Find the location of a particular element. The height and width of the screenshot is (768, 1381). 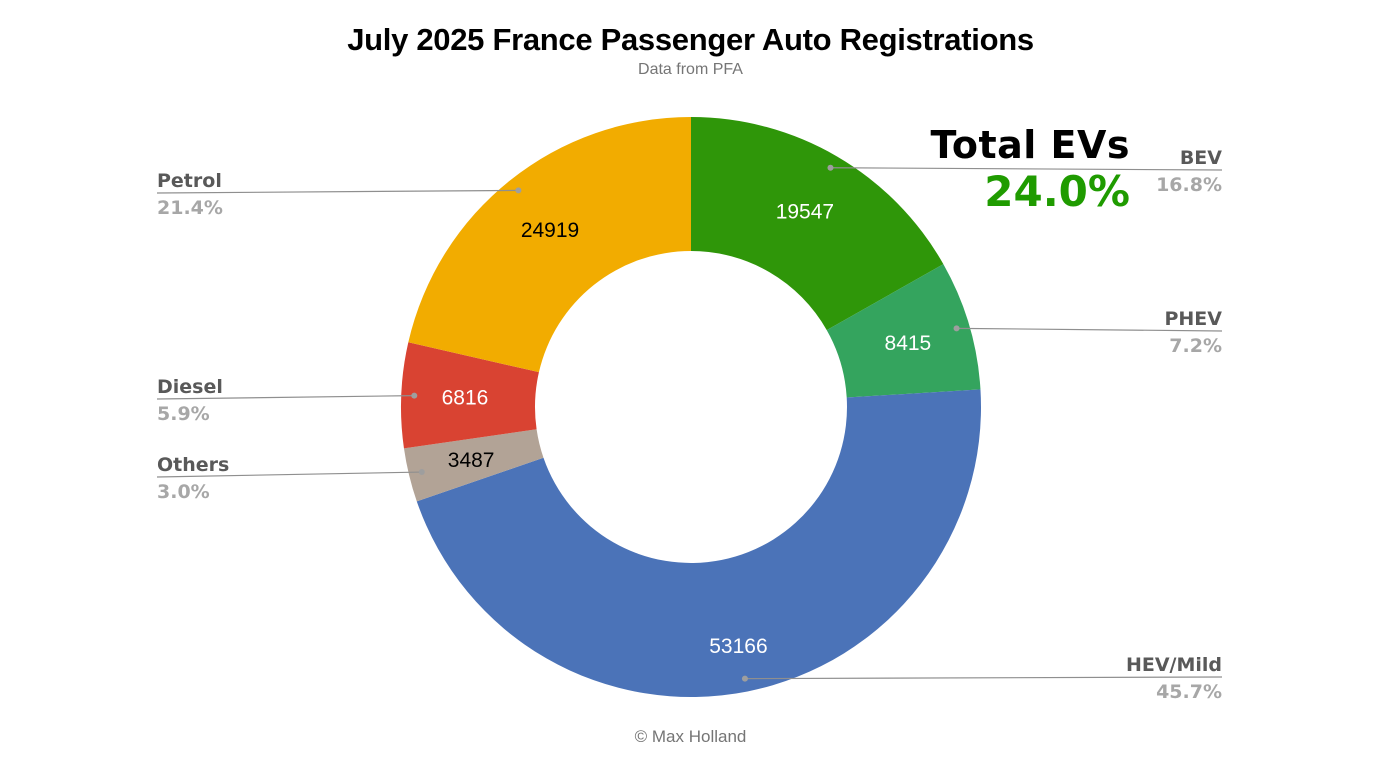

total-evs-annotation: Total EVs 24.0% is located at coordinates (1030, 169).